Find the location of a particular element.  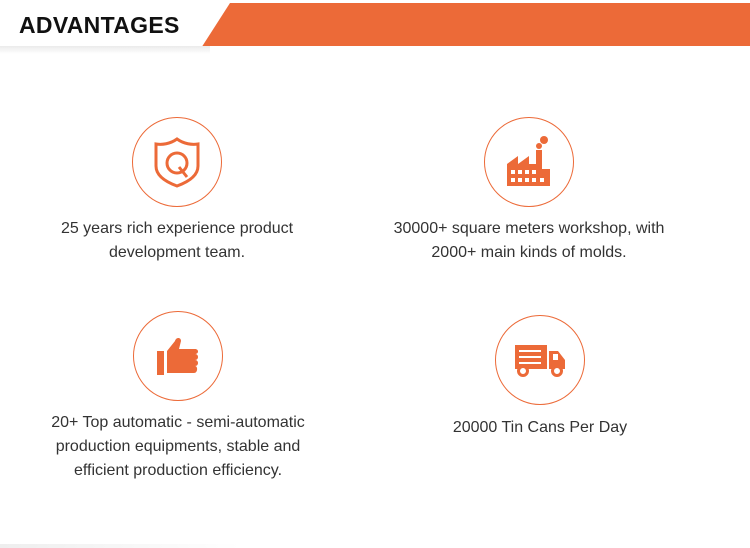

thumbs-up-icon is located at coordinates (177, 356).